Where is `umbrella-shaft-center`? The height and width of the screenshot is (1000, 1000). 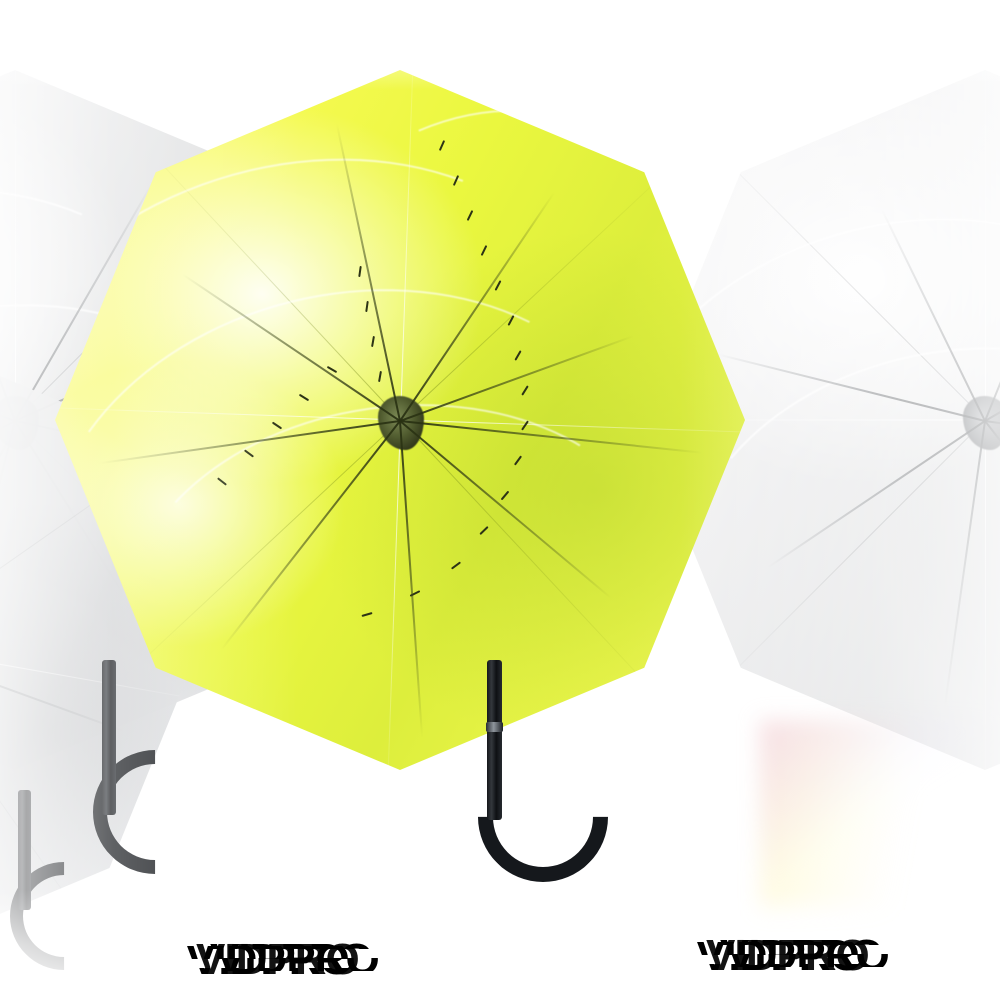
umbrella-shaft-center is located at coordinates (494, 740).